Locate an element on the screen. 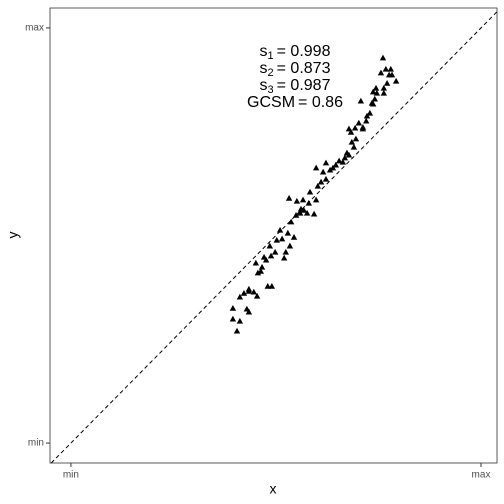 Image resolution: width=504 pixels, height=504 pixels. annotation: s2 = 0.873 is located at coordinates (295, 69).